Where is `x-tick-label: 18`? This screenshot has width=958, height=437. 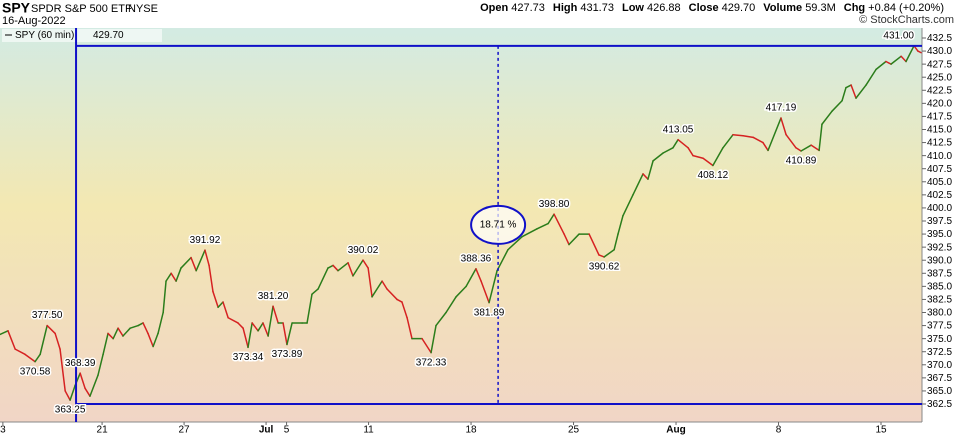 x-tick-label: 18 is located at coordinates (471, 430).